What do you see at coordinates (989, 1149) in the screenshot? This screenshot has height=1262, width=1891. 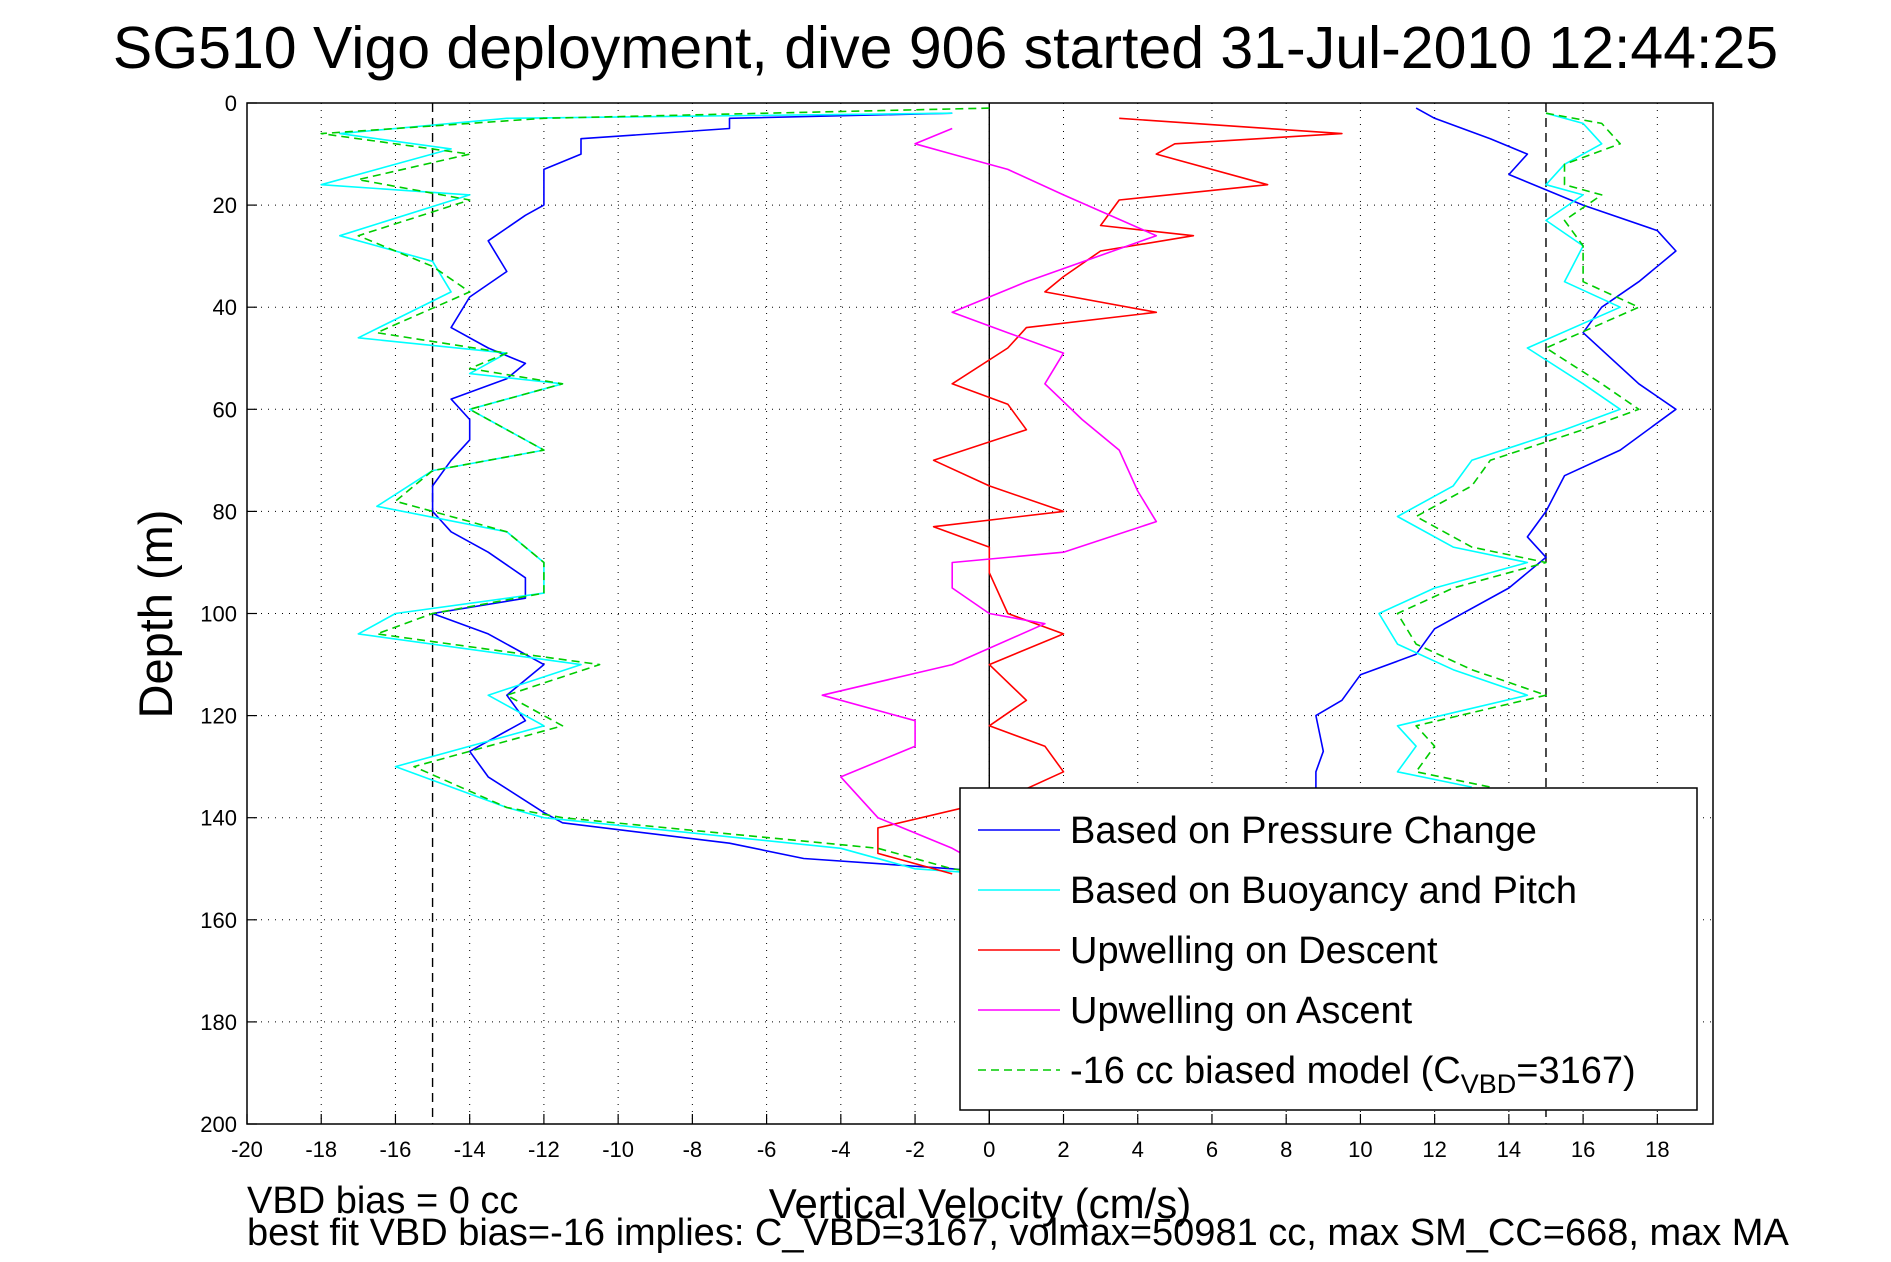 I see `x-tick-label: 0` at bounding box center [989, 1149].